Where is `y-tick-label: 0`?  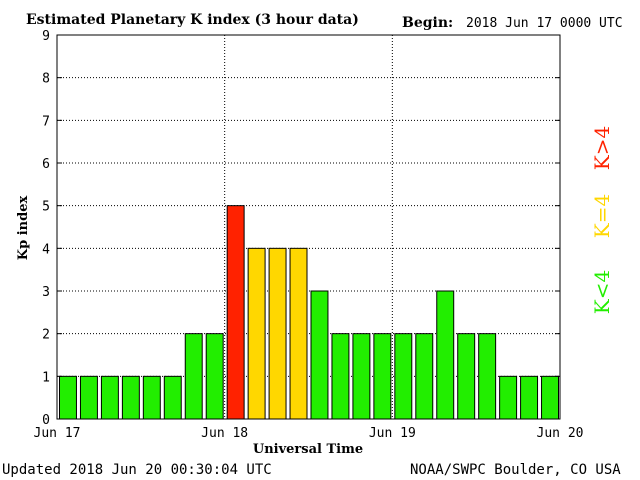
y-tick-label: 0 is located at coordinates (46, 420).